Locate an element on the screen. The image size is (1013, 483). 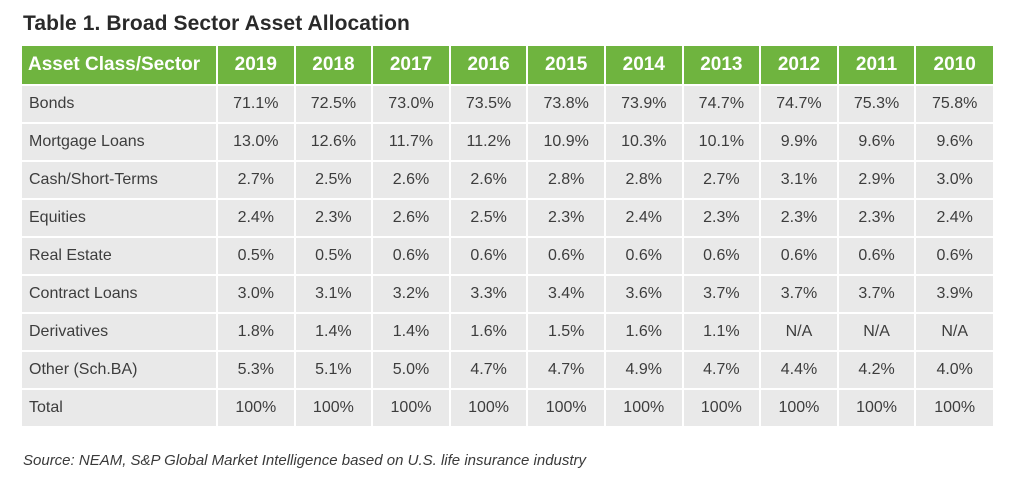
table-cell: 3.0% is located at coordinates (256, 293).